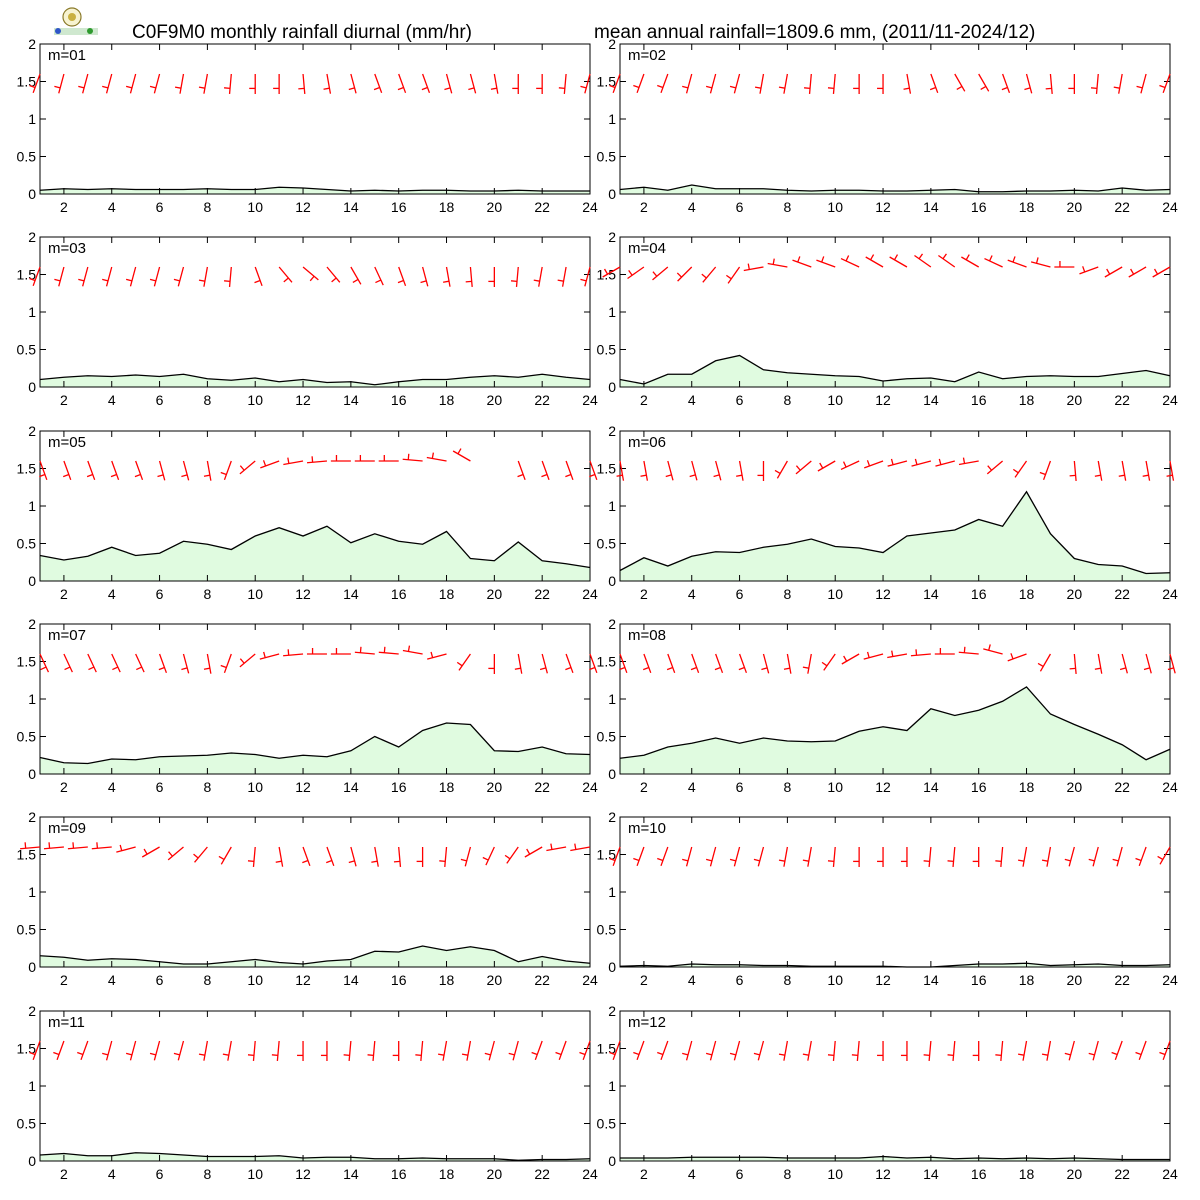 The image size is (1200, 1200). I want to click on x-tick-label: 20, so click(495, 594).